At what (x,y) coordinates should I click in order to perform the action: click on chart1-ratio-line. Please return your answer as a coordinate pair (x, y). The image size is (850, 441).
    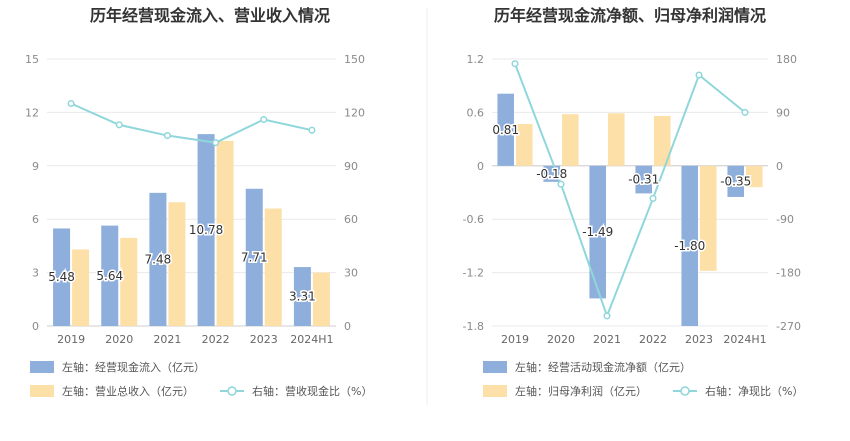
    Looking at the image, I should click on (191, 123).